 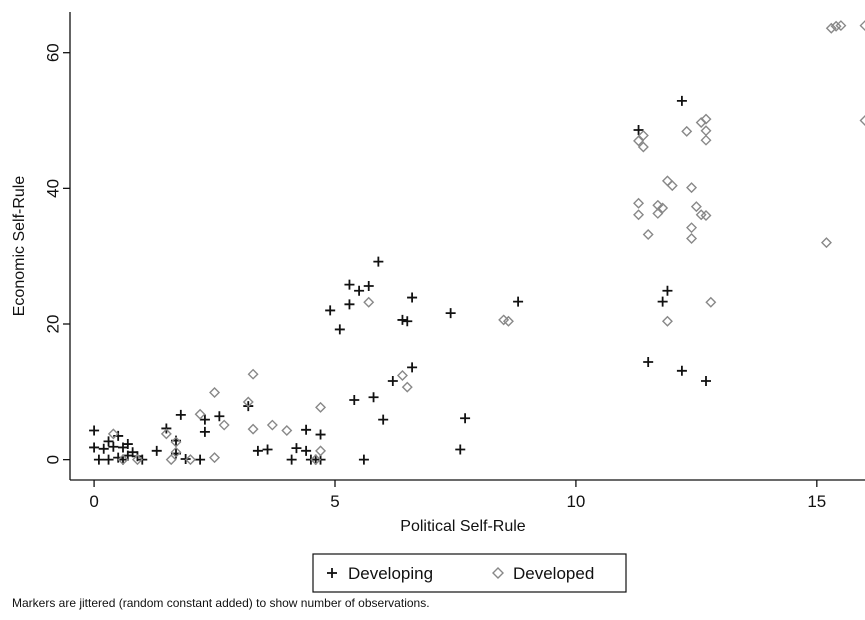 What do you see at coordinates (553, 573) in the screenshot?
I see `legend-label-developed: Developed` at bounding box center [553, 573].